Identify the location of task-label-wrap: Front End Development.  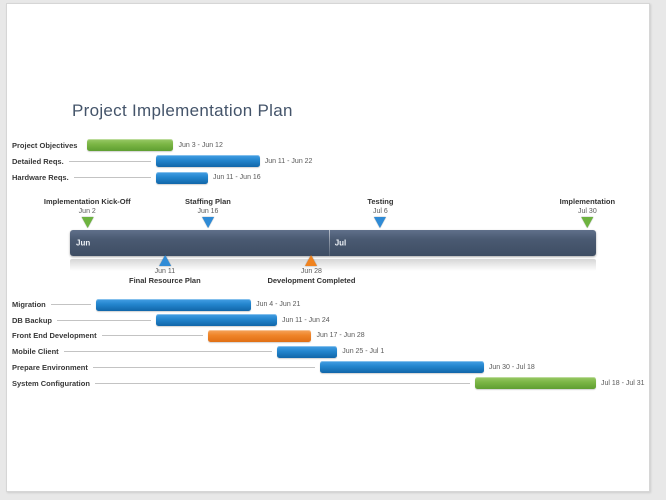
(109, 336).